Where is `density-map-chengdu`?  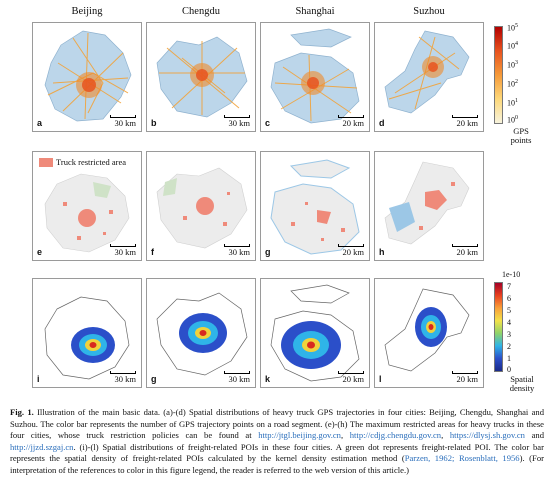
density-map-chengdu is located at coordinates (202, 334).